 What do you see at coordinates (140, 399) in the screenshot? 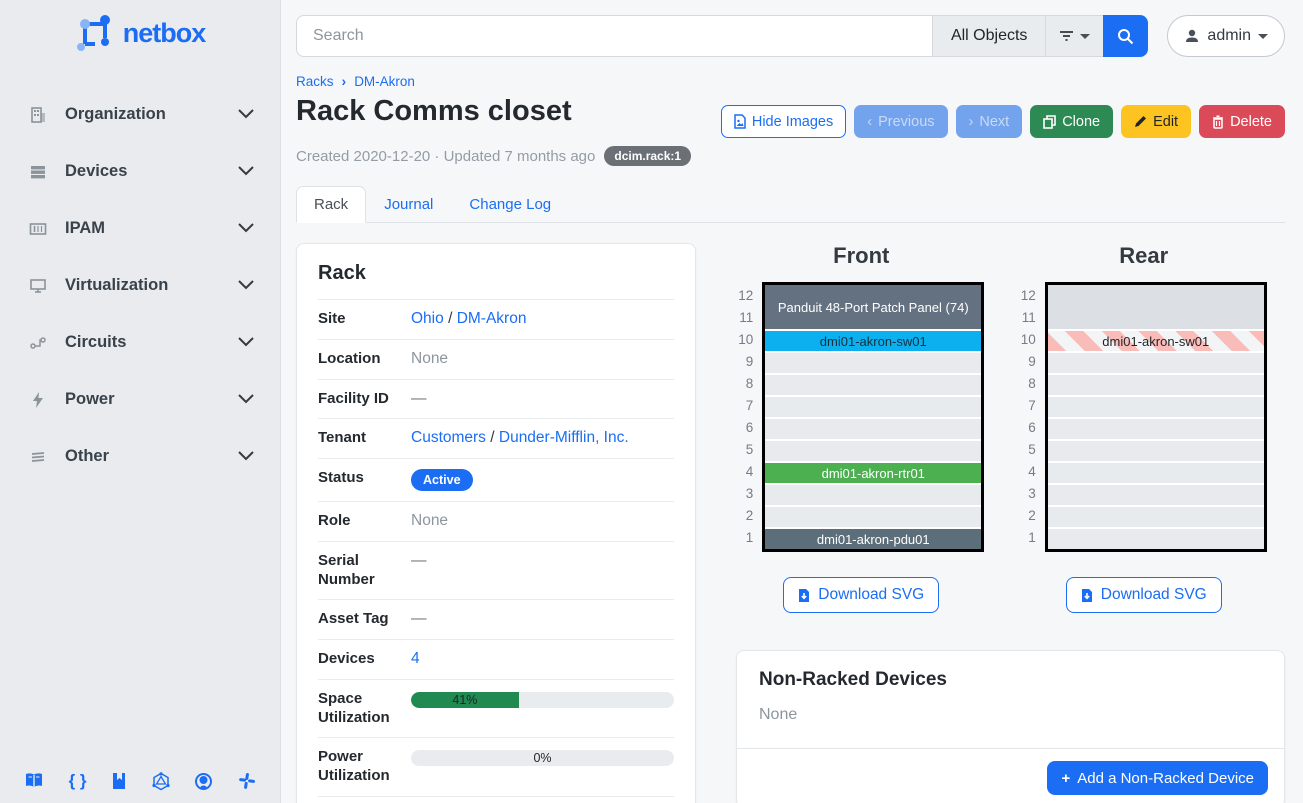
I see `sidebar-item-power: Power` at bounding box center [140, 399].